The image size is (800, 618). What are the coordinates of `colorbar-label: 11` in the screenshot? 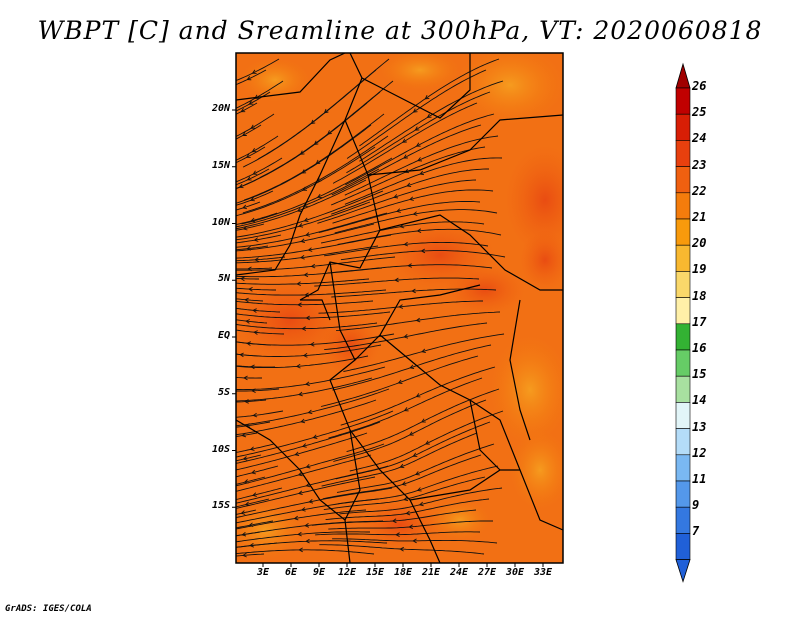 It's located at (699, 479).